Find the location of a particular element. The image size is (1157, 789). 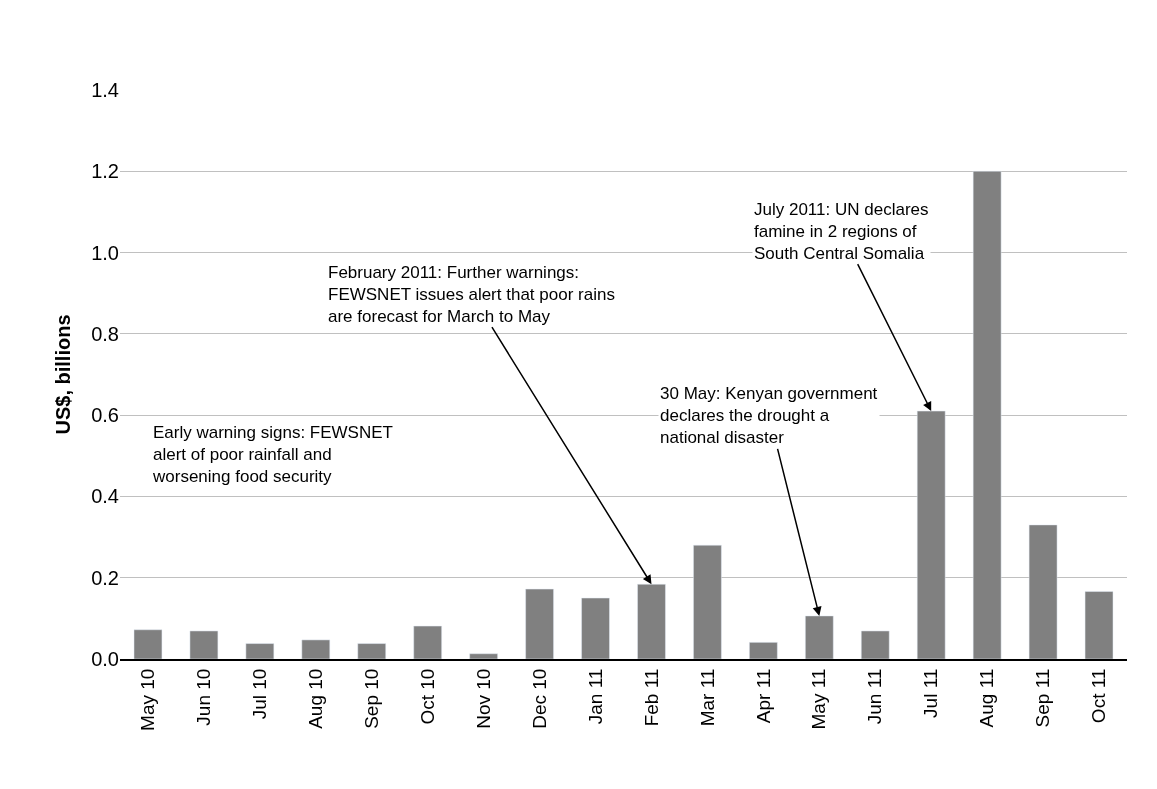

x-tick-label: Aug 10 is located at coordinates (315, 698).